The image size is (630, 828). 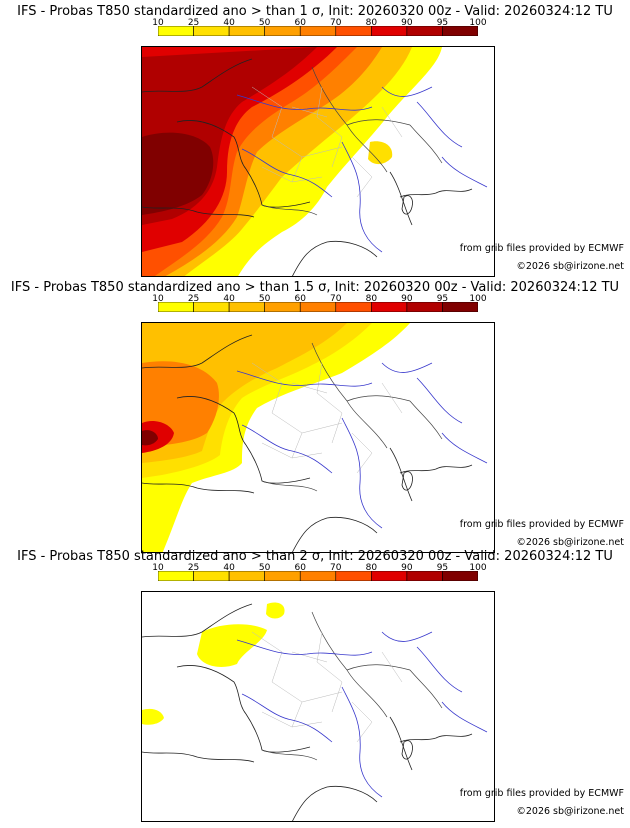 I want to click on prob-field-20-s, so click(x=319, y=175).